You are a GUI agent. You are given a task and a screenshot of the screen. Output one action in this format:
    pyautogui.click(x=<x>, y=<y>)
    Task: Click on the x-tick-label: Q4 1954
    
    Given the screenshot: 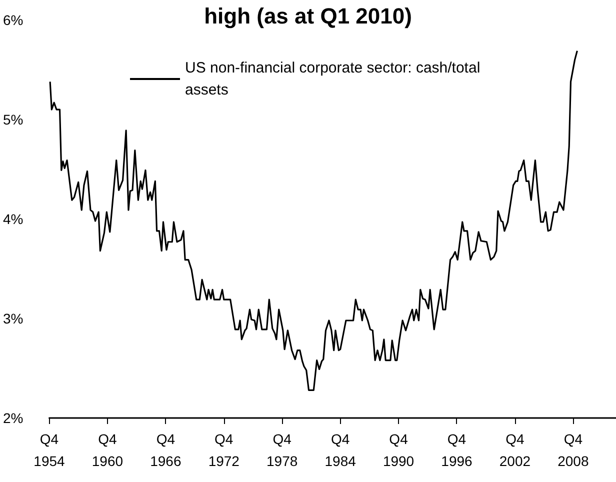 What is the action you would take?
    pyautogui.click(x=50, y=450)
    